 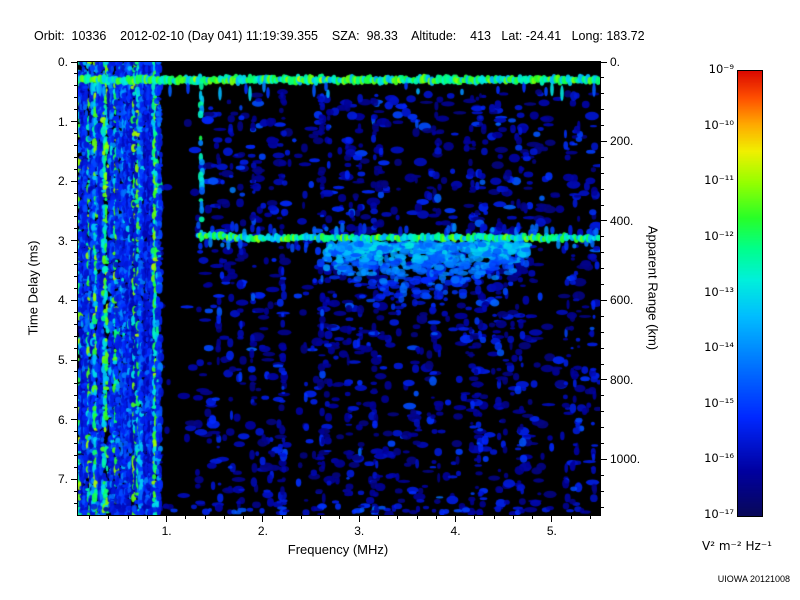 What do you see at coordinates (33, 288) in the screenshot?
I see `time-delay-axis-title: Time Delay (ms)` at bounding box center [33, 288].